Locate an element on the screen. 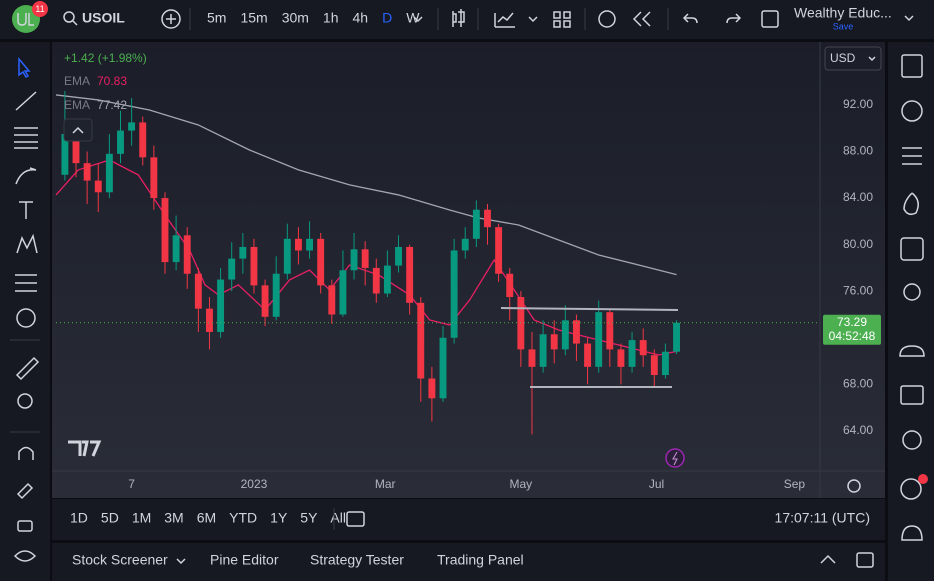  range-button: 5D is located at coordinates (110, 518).